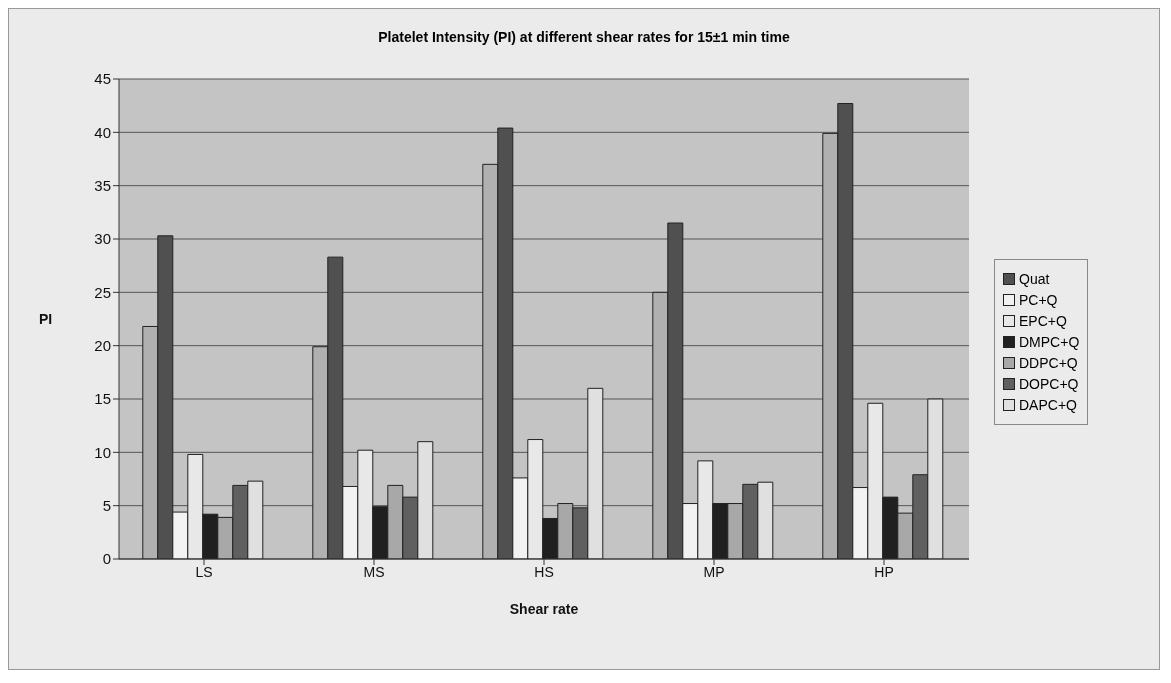 Image resolution: width=1171 pixels, height=683 pixels. Describe the element at coordinates (374, 571) in the screenshot. I see `x-tick-label: MS` at that location.